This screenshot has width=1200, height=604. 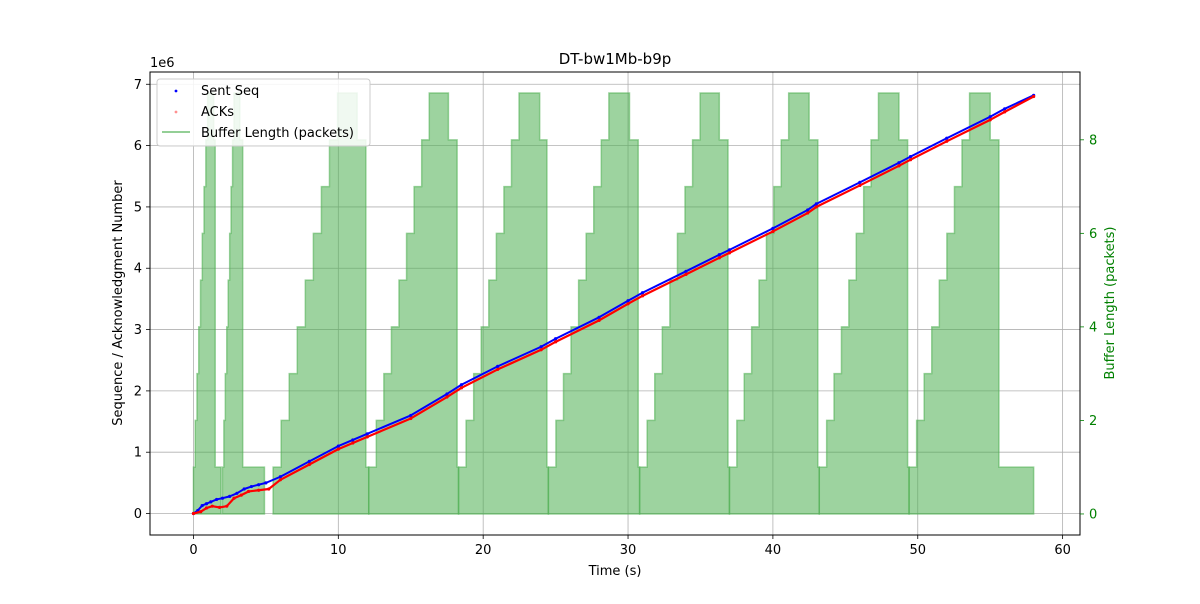 What do you see at coordinates (1093, 514) in the screenshot?
I see `y2-tick-label: 0` at bounding box center [1093, 514].